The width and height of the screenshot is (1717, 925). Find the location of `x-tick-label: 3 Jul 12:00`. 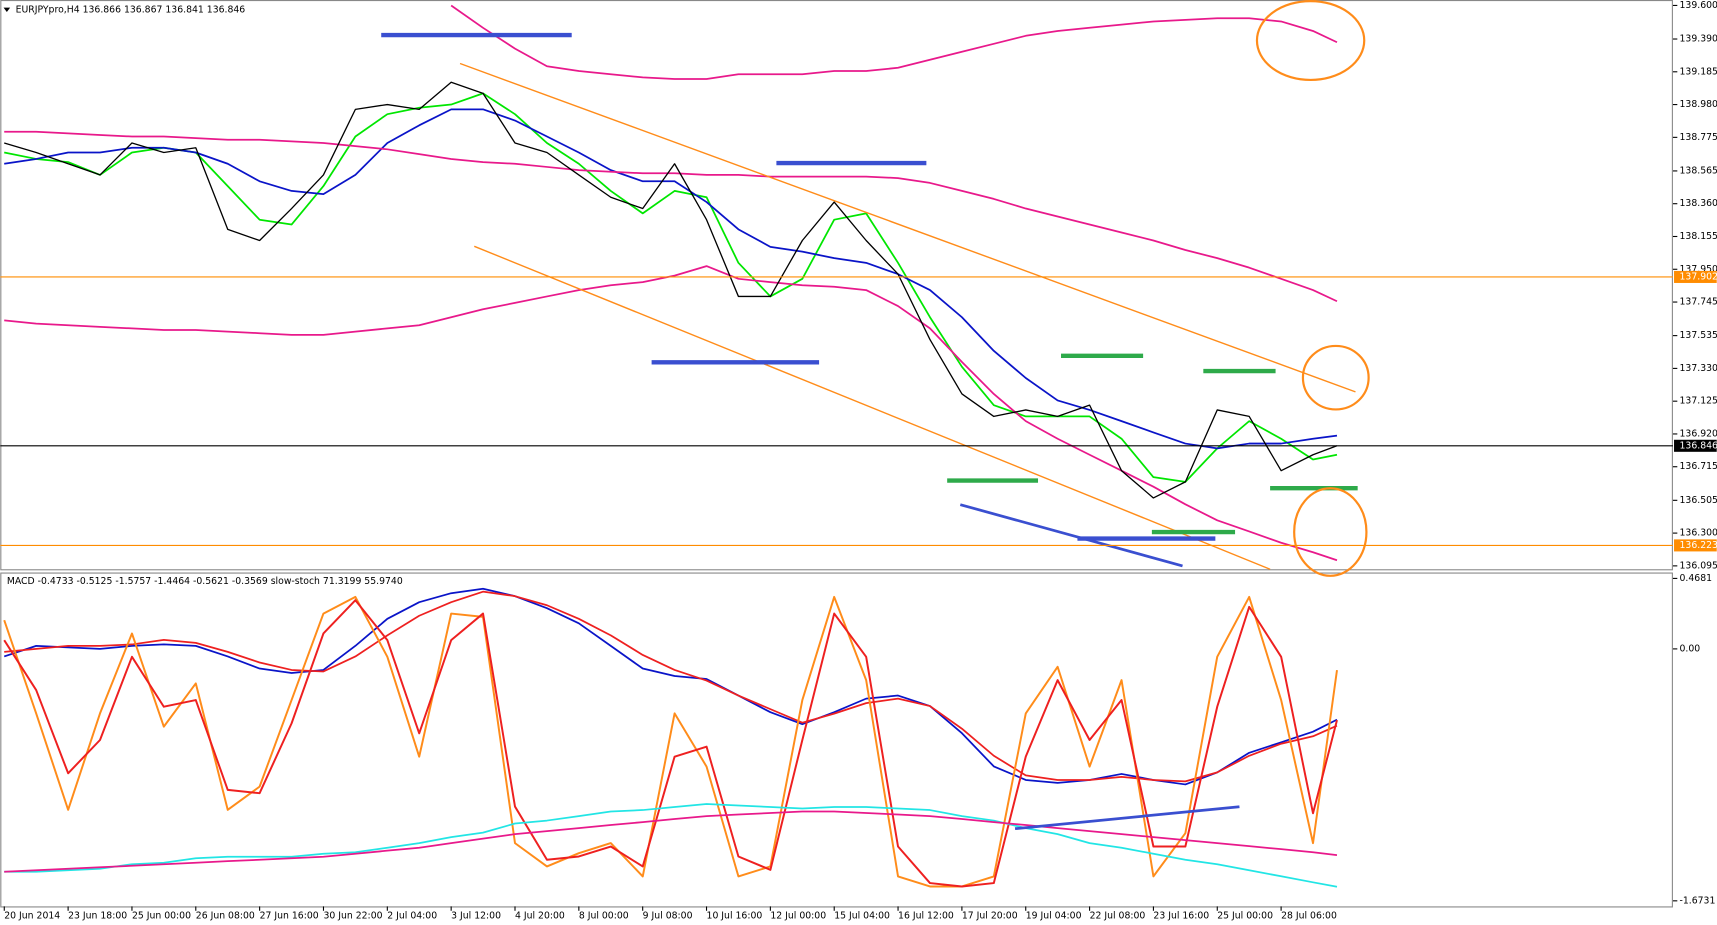

x-tick-label: 3 Jul 12:00 is located at coordinates (476, 916).